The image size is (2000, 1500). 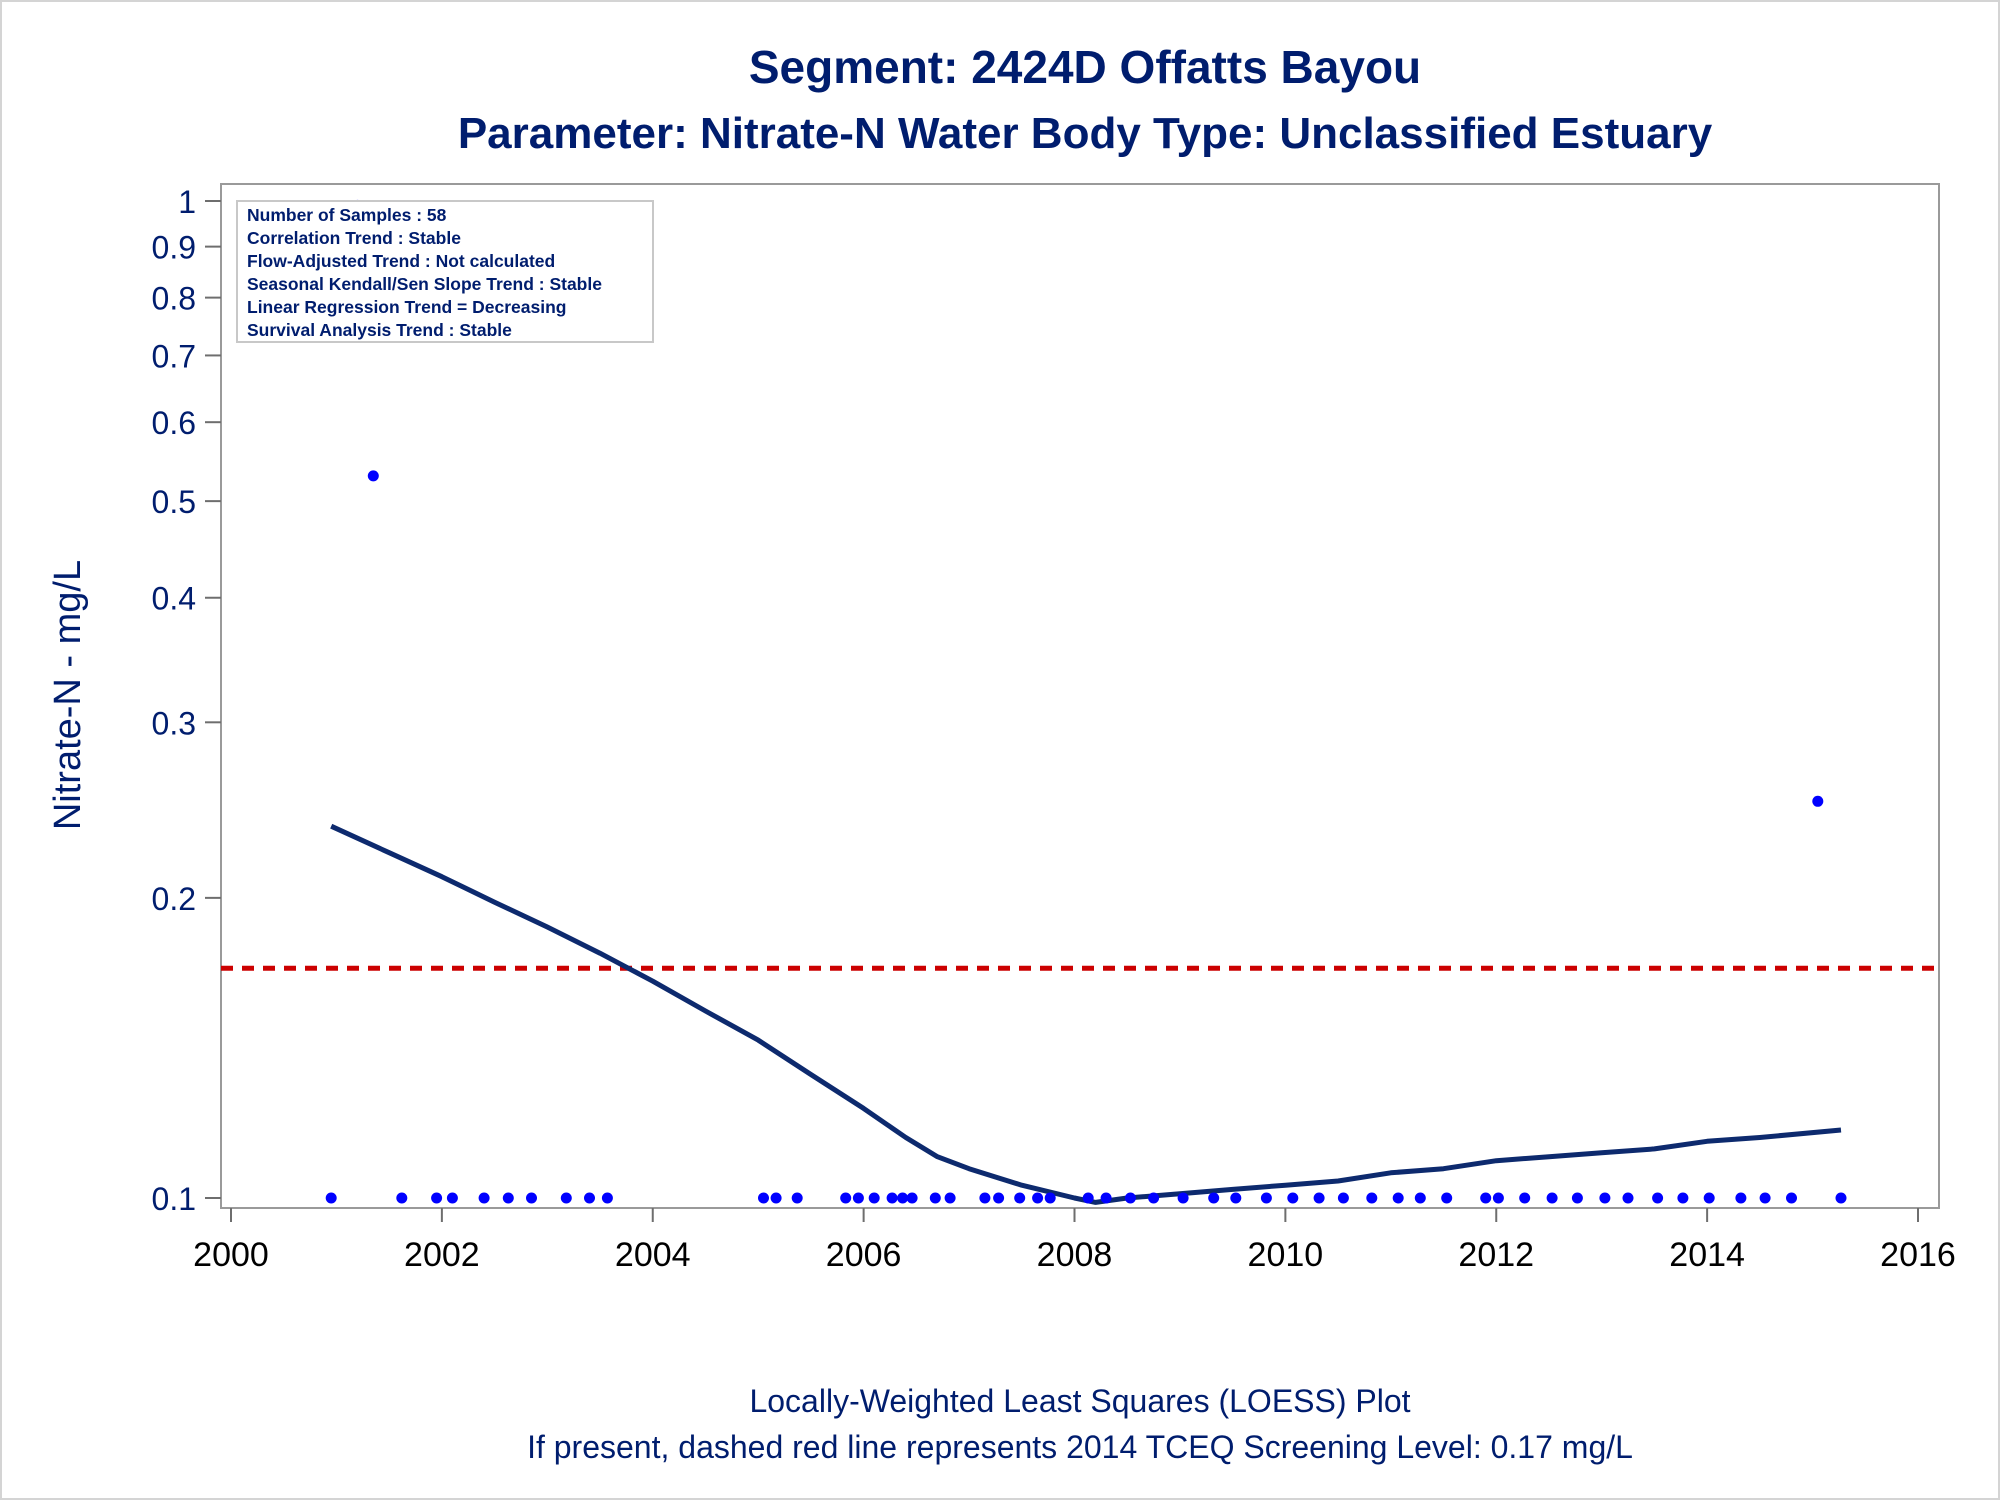 I want to click on y-tick-label-5: 0.6, so click(x=174, y=423).